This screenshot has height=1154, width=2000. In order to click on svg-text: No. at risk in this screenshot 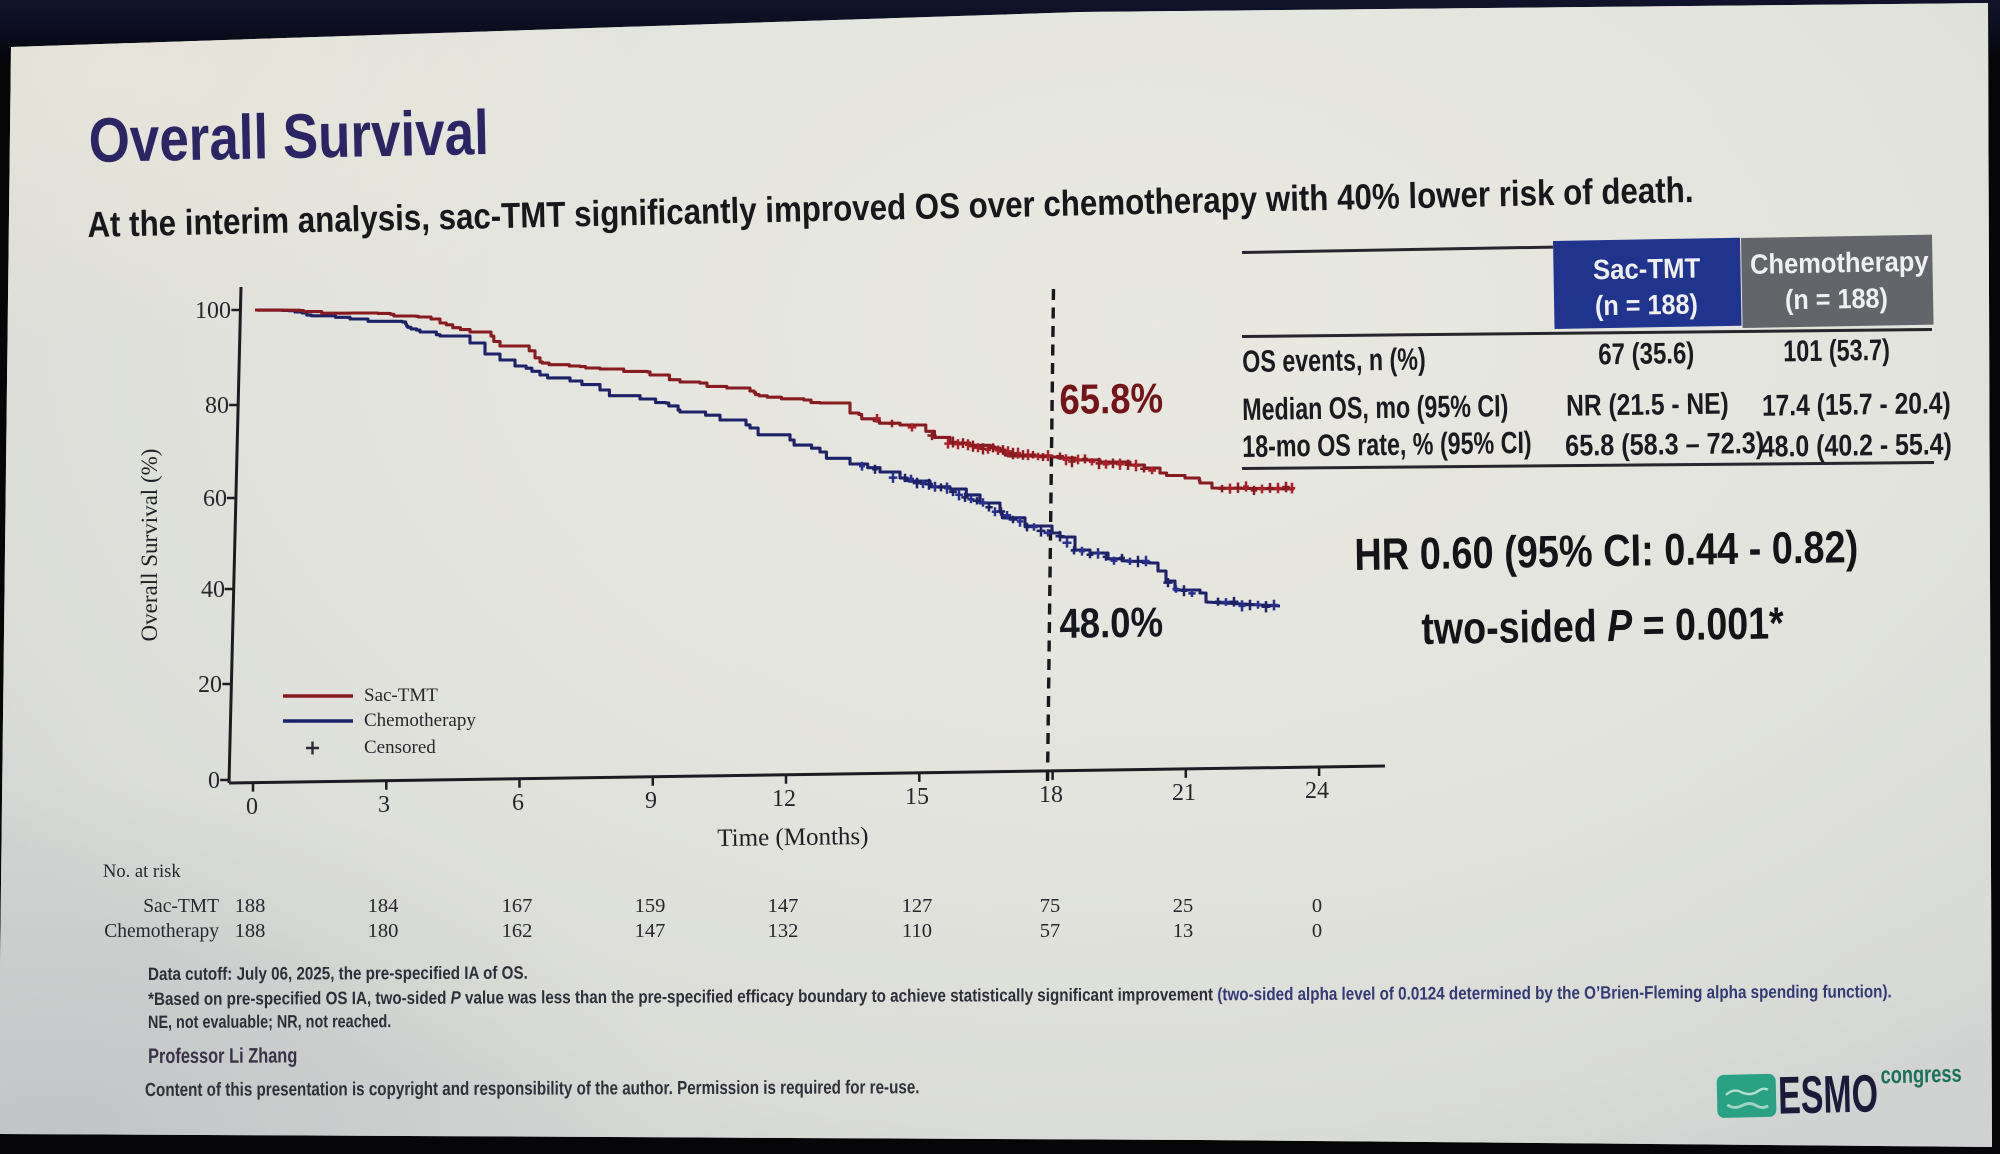, I will do `click(142, 872)`.